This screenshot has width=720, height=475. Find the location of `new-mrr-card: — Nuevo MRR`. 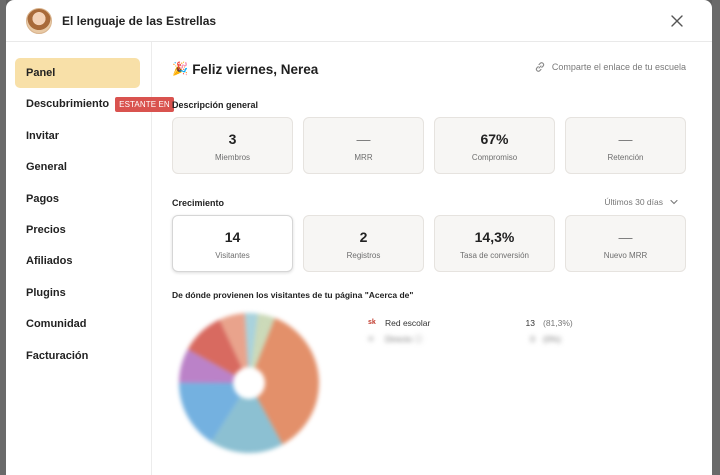

new-mrr-card: — Nuevo MRR is located at coordinates (625, 243).